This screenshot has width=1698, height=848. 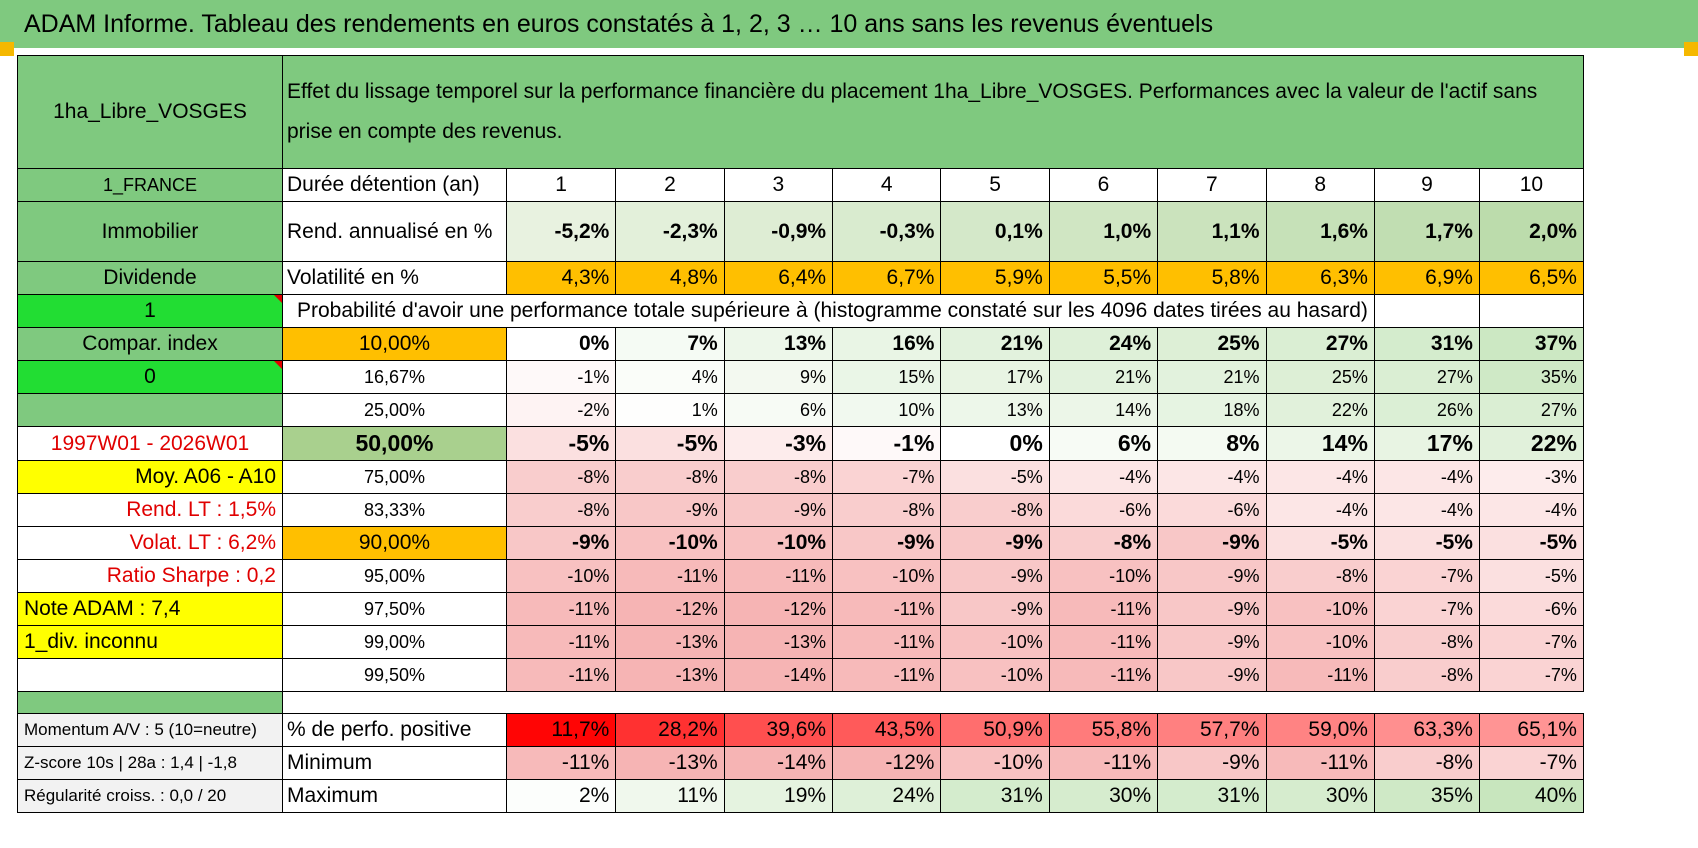 What do you see at coordinates (1531, 278) in the screenshot?
I see `vol-value: 6,5%` at bounding box center [1531, 278].